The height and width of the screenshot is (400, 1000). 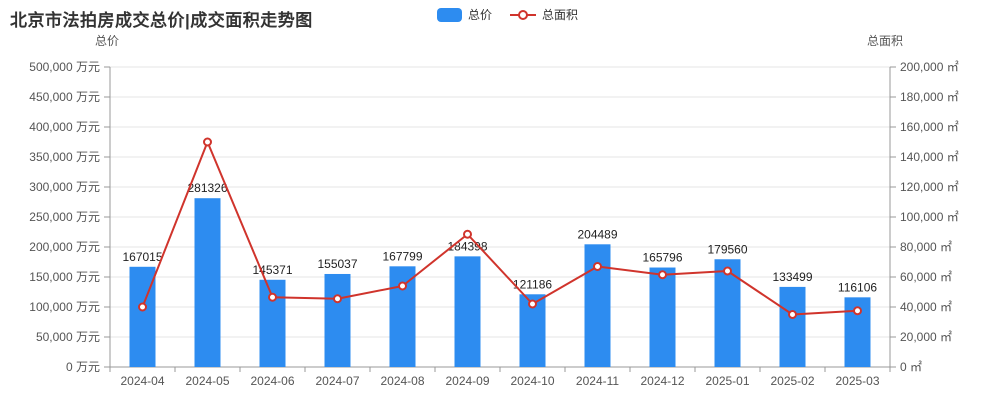 What do you see at coordinates (402, 381) in the screenshot?
I see `x-tick-label: 2024-08` at bounding box center [402, 381].